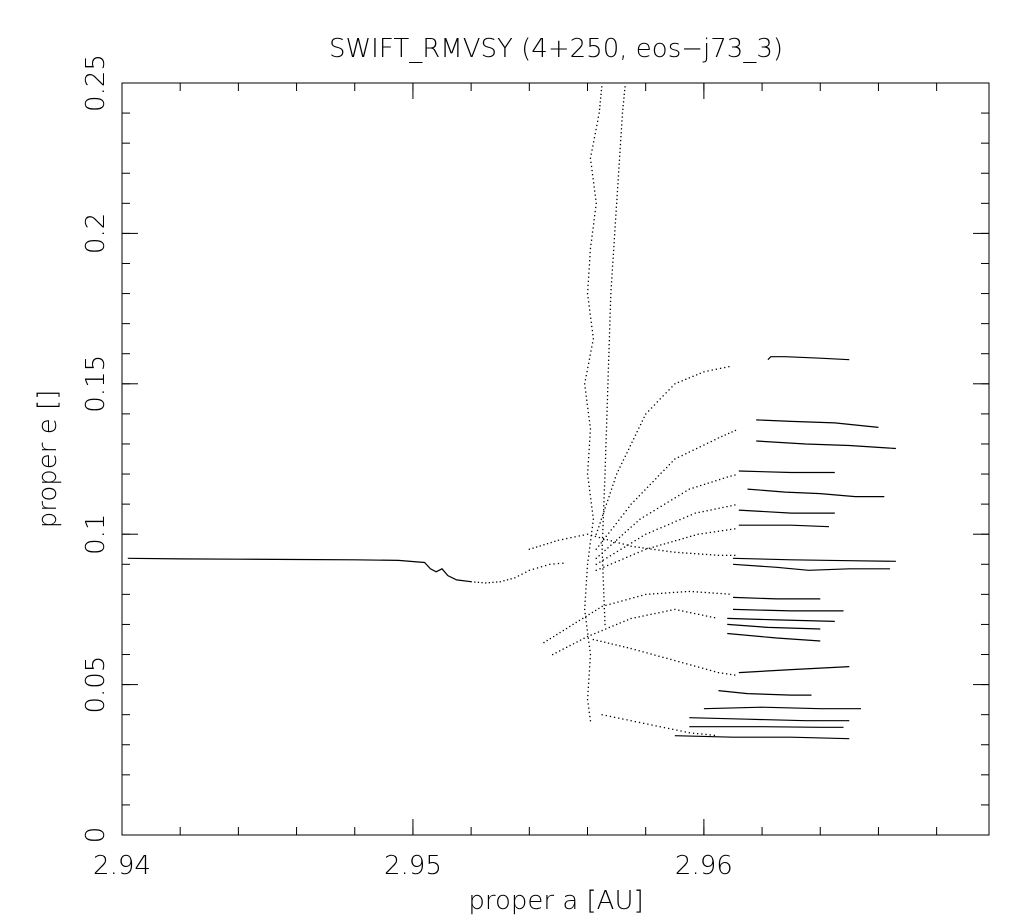 The image size is (1021, 919). What do you see at coordinates (96, 685) in the screenshot?
I see `y-tick-label: 0.05` at bounding box center [96, 685].